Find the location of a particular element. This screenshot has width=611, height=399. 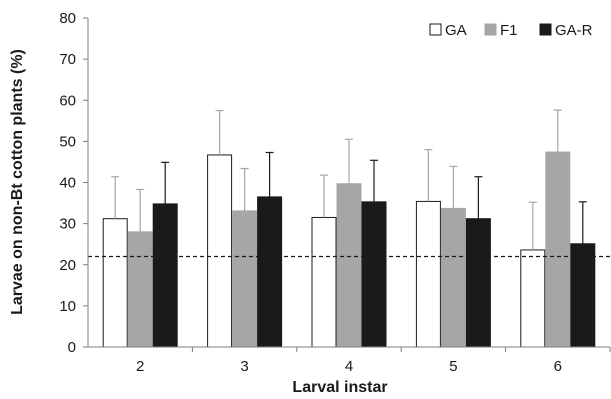

x-tick-label: 2 is located at coordinates (140, 366).